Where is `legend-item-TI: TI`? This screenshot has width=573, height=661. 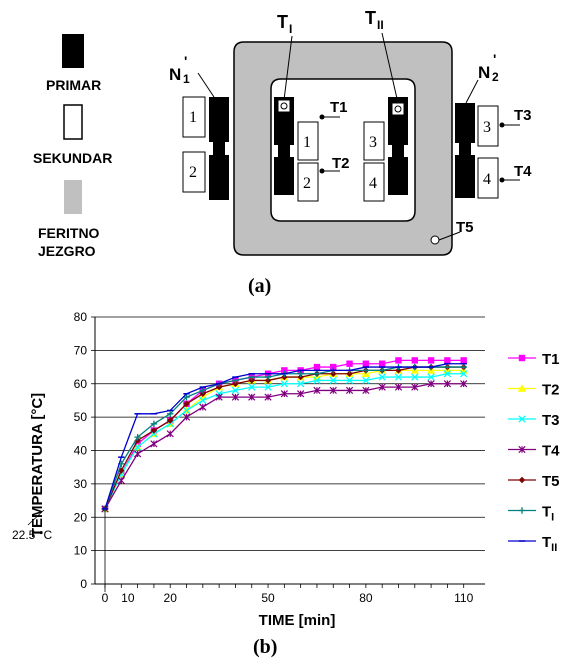
legend-item-TI: TI is located at coordinates (531, 514).